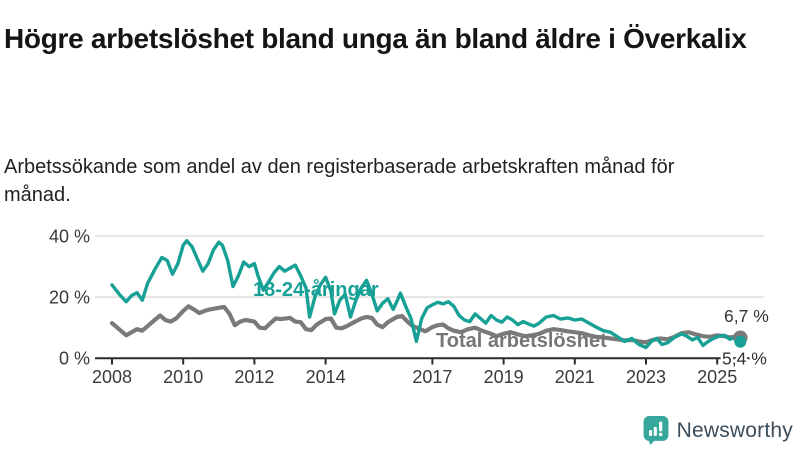 Image resolution: width=800 pixels, height=450 pixels. Describe the element at coordinates (646, 377) in the screenshot. I see `x-axis-tick-label: 2023` at that location.